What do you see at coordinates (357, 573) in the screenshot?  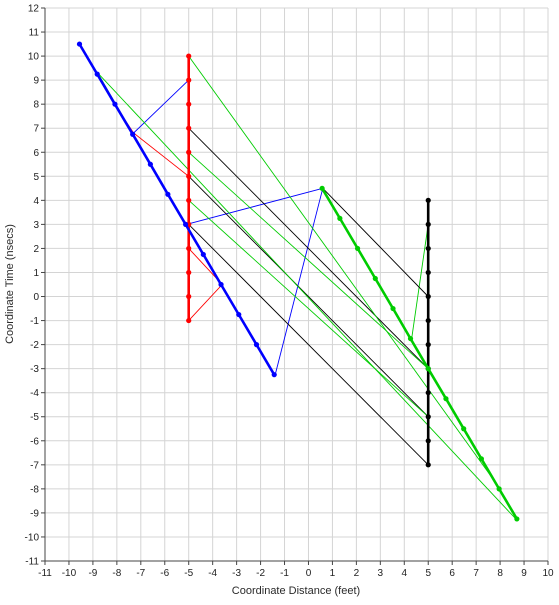 I see `x-tick-label: 2` at bounding box center [357, 573].